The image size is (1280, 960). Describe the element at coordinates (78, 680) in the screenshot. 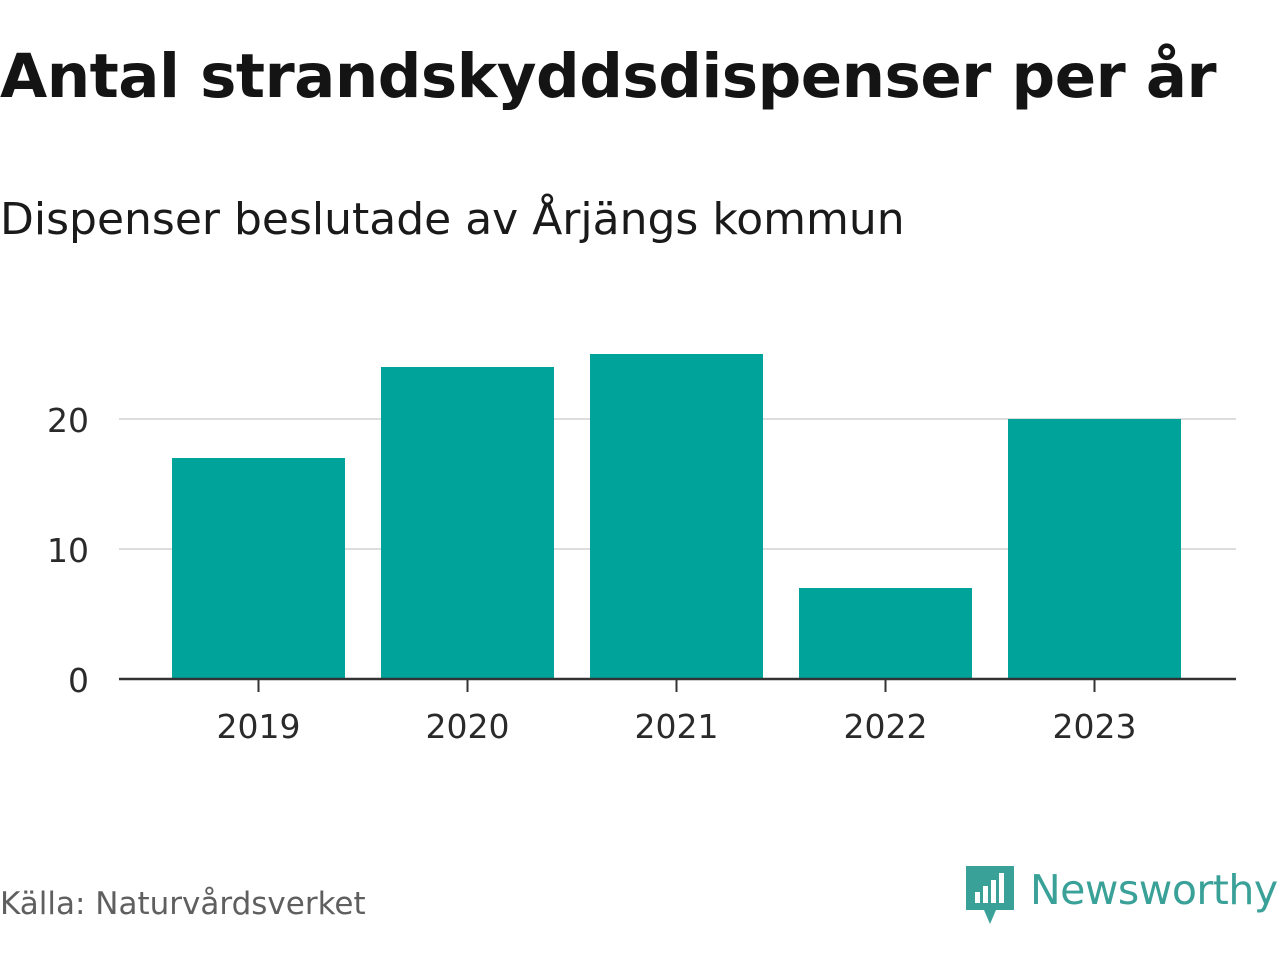

I see `y-tick-label: 0` at that location.